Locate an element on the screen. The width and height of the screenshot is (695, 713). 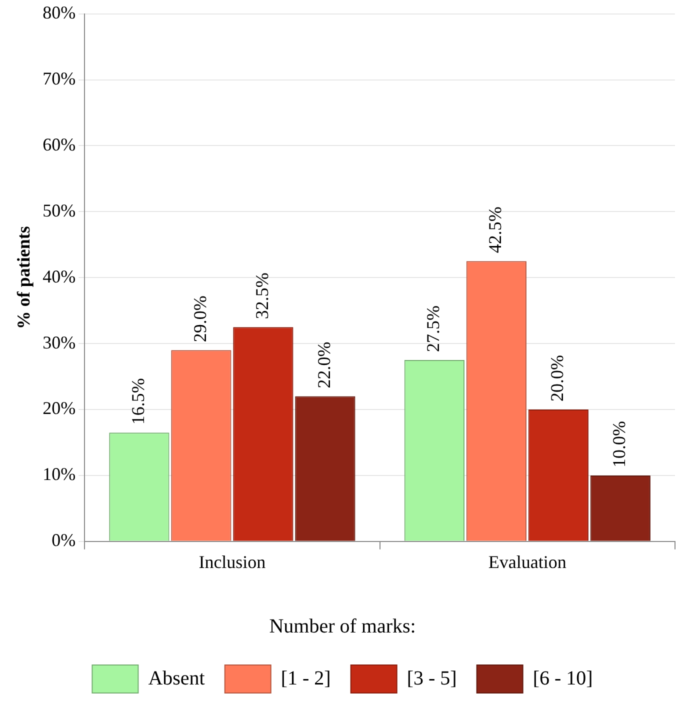
y-tick-label: 70% is located at coordinates (59, 78).